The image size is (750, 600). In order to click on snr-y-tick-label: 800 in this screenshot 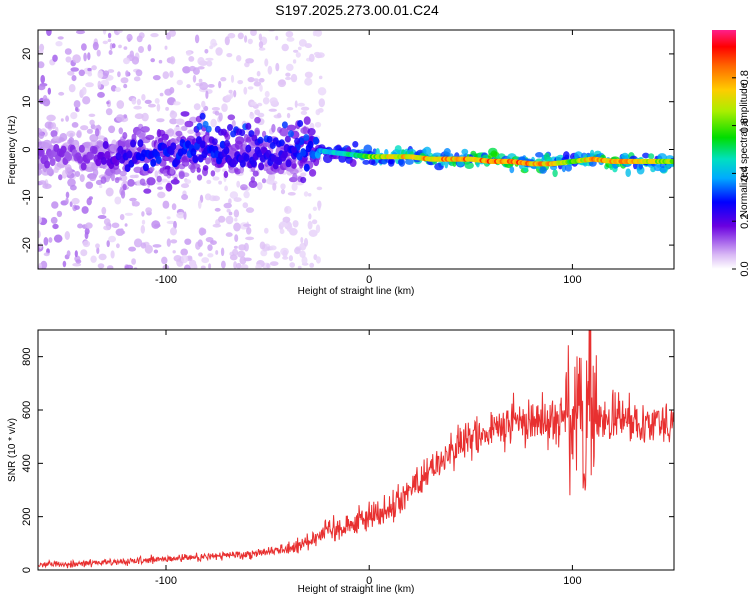, I will do `click(27, 356)`.